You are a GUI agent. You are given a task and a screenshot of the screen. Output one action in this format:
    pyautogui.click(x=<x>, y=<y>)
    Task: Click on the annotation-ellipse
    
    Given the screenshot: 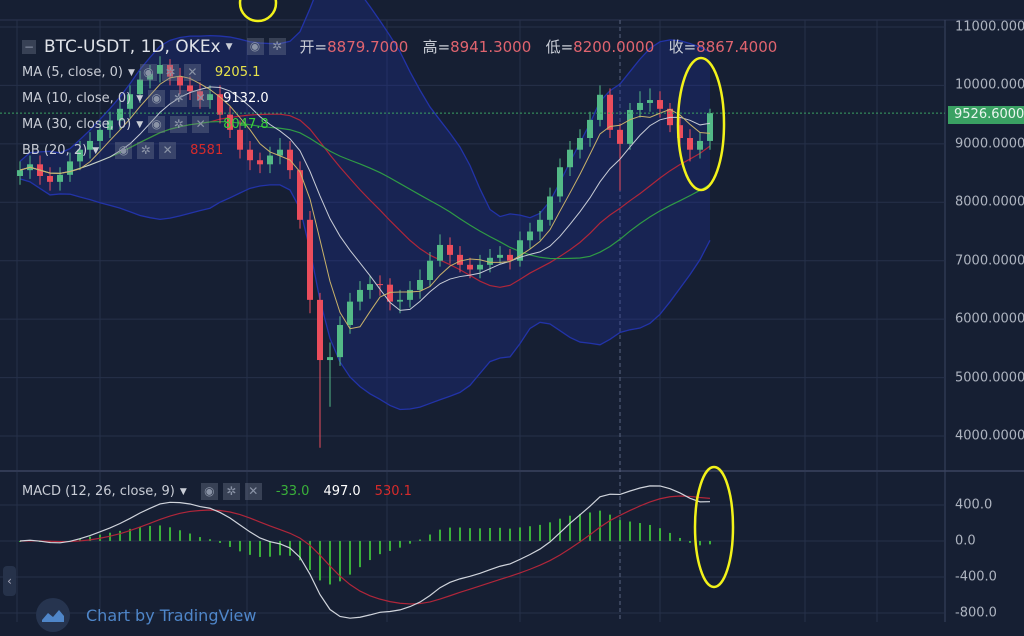 What is the action you would take?
    pyautogui.click(x=701, y=124)
    